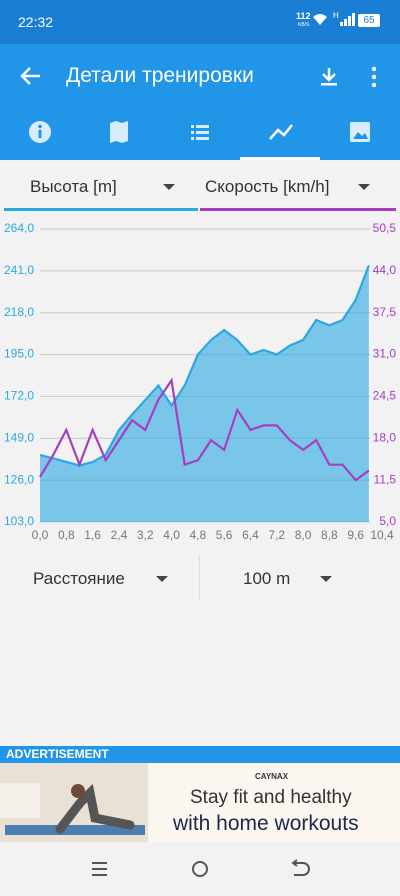 This screenshot has height=896, width=400. Describe the element at coordinates (250, 535) in the screenshot. I see `x-tick-label: 6,4` at that location.